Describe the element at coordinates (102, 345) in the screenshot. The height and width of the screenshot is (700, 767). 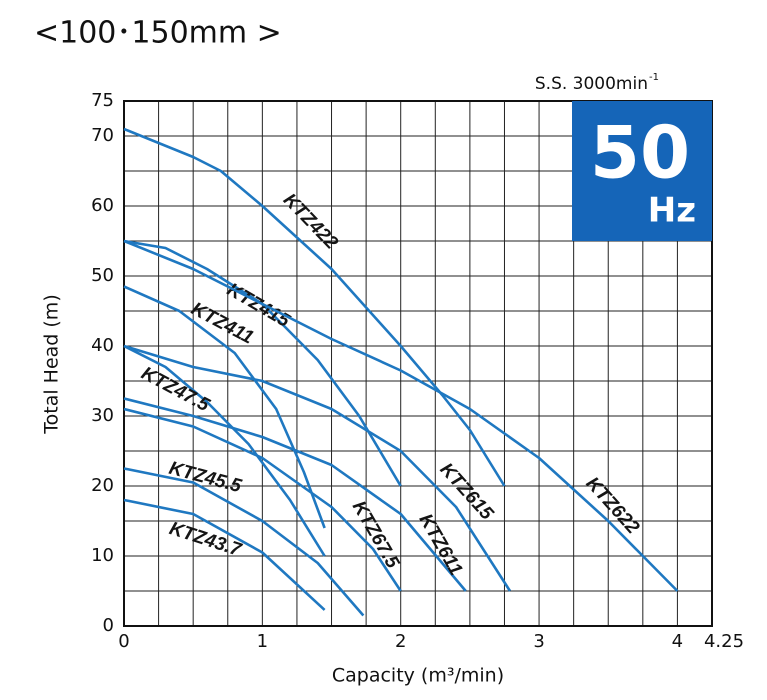
I see `y-tick-label: 40` at that location.